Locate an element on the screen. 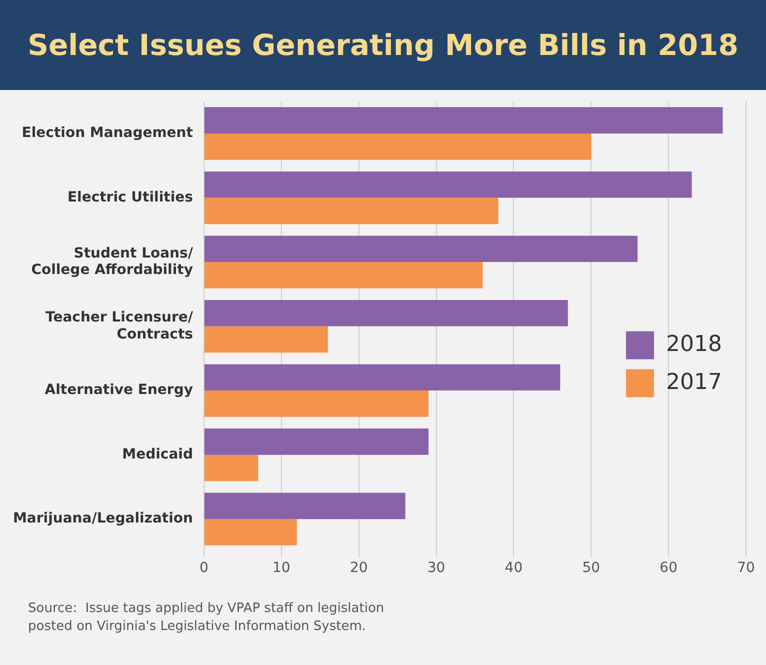  y-tick-label: Teacher Licensure/ Contracts is located at coordinates (120, 326).